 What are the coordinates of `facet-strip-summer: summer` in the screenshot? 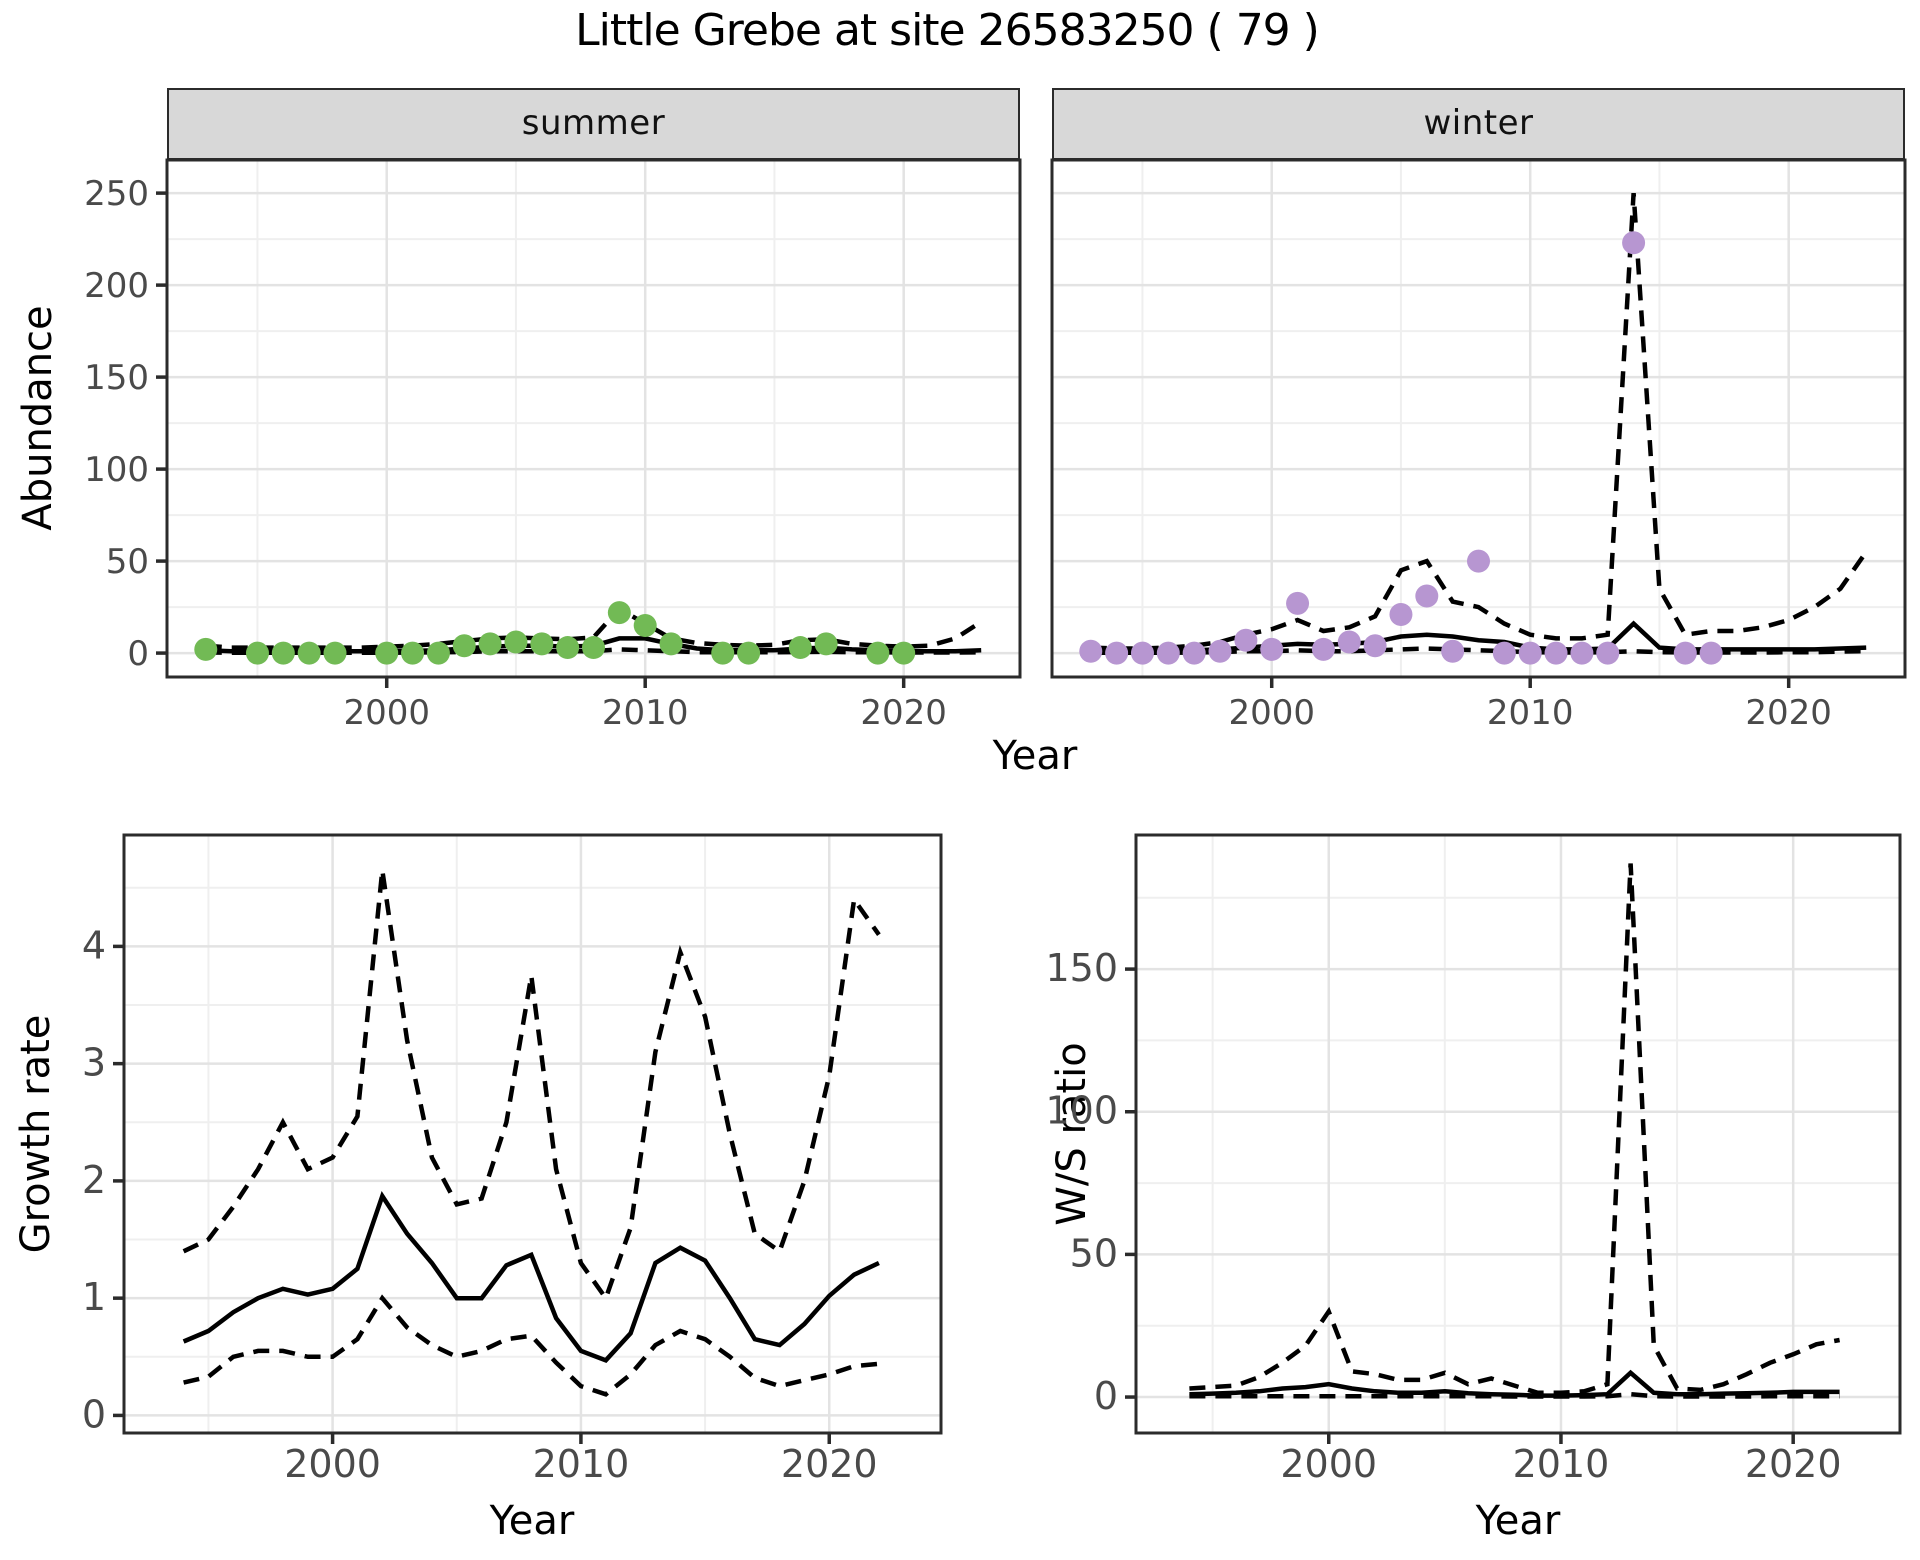 It's located at (593, 124).